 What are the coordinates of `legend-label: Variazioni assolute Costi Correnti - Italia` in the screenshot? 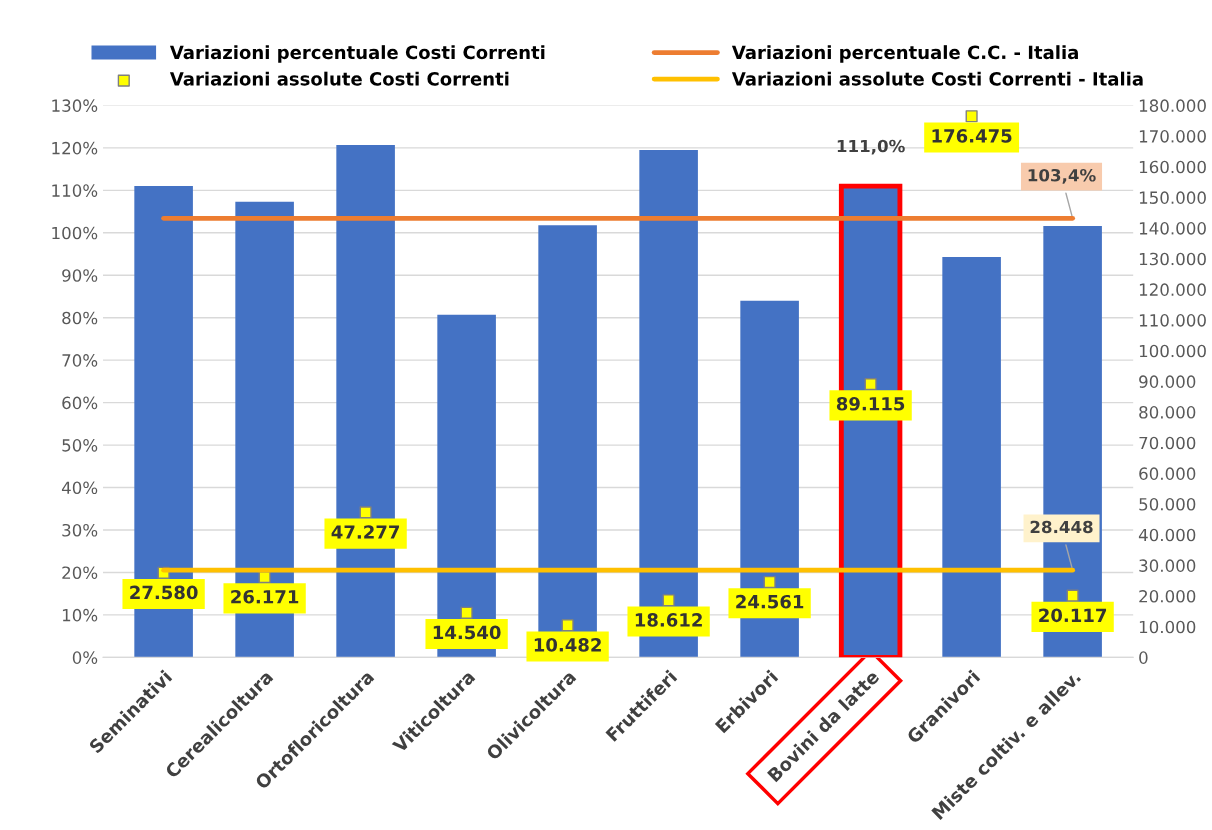 It's located at (937, 78).